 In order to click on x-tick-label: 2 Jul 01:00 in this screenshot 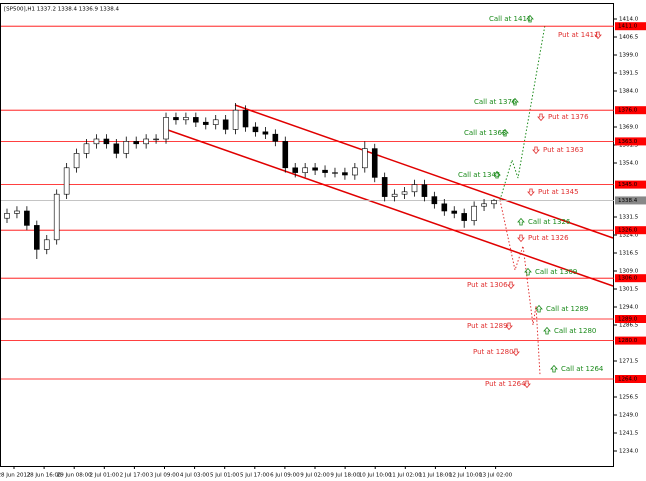, I will do `click(105, 476)`.